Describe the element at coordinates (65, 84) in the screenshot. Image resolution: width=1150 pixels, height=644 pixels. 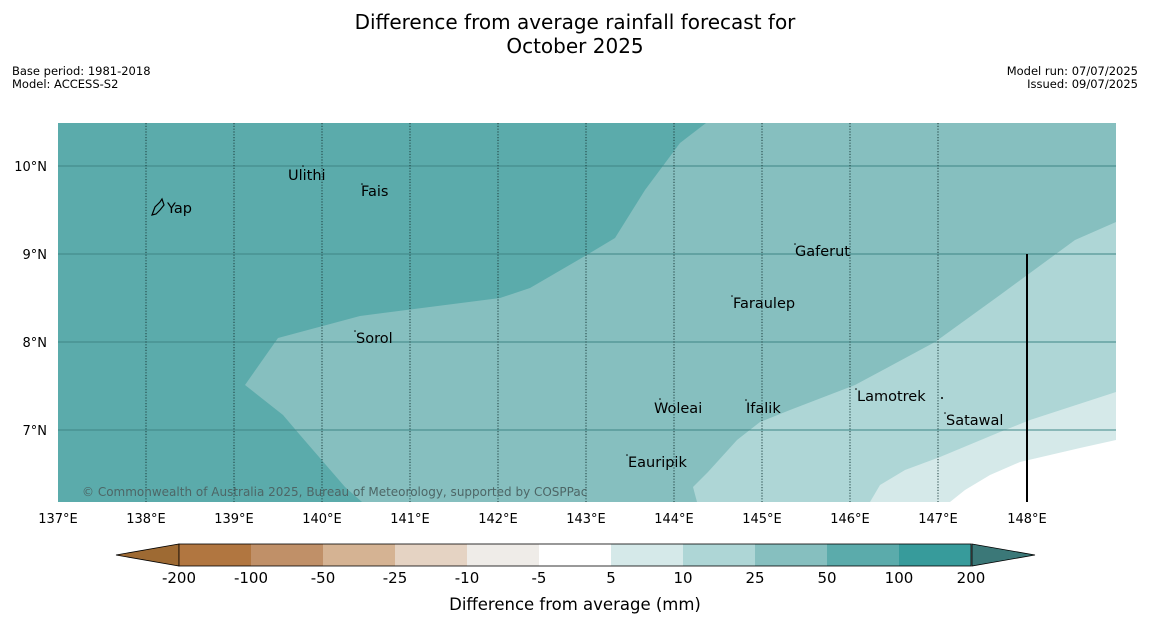
I see `model-name: Model: ACCESS-S2` at that location.